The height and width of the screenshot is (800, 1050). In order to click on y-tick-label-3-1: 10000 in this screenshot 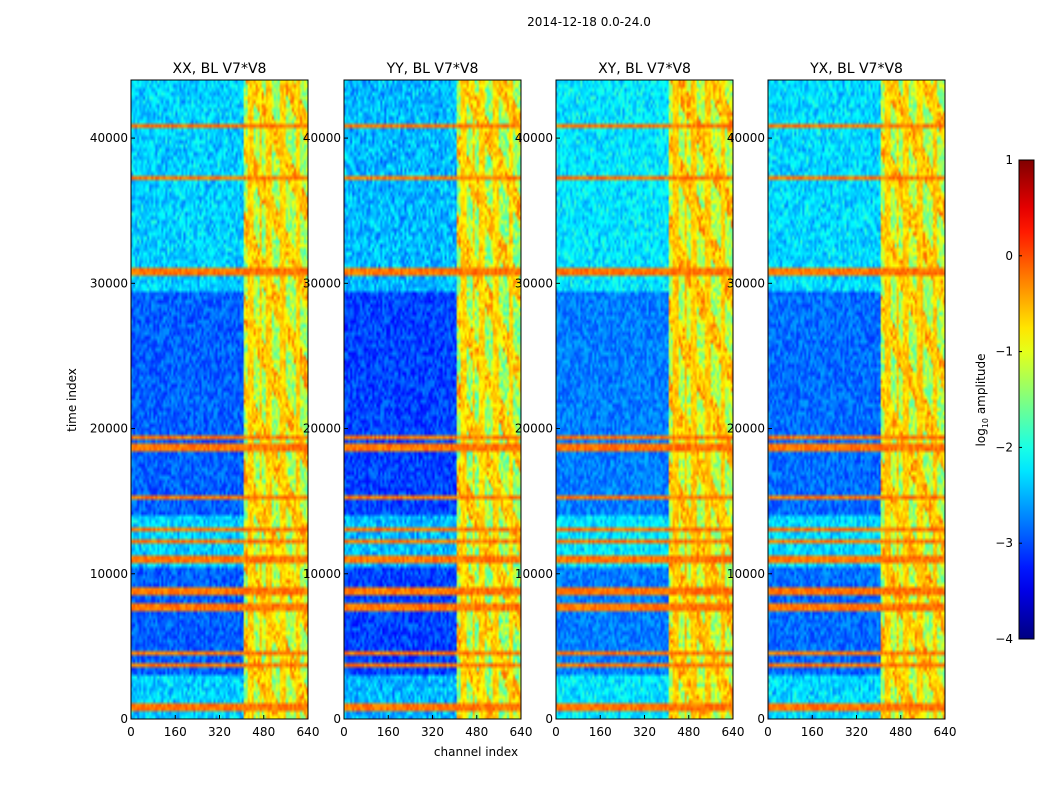, I will do `click(746, 574)`.